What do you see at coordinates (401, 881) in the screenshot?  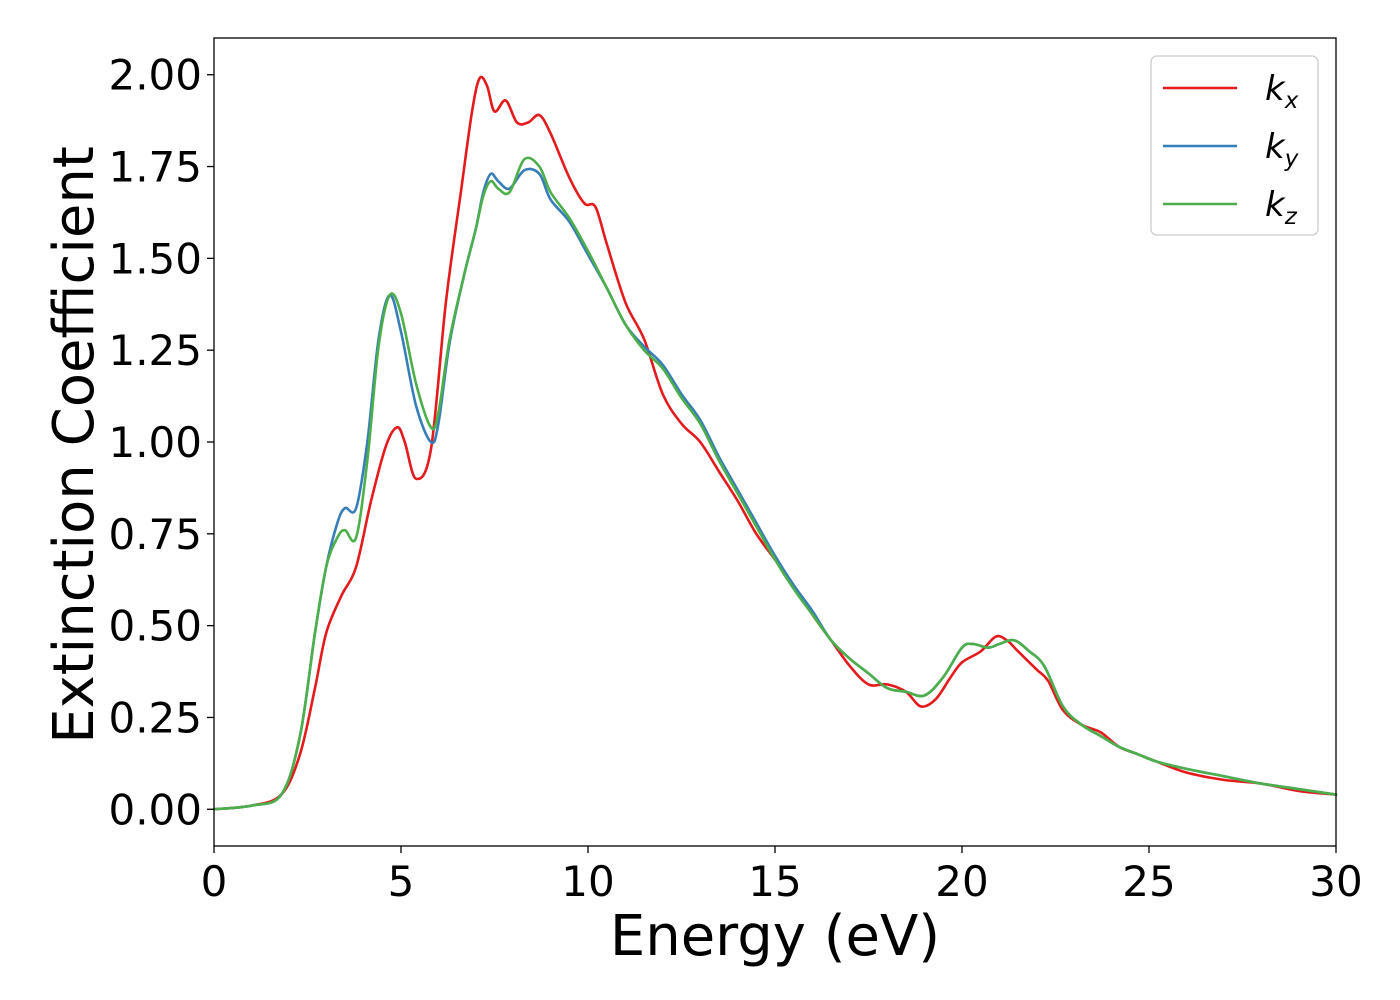 I see `x-tick-label: 5` at bounding box center [401, 881].